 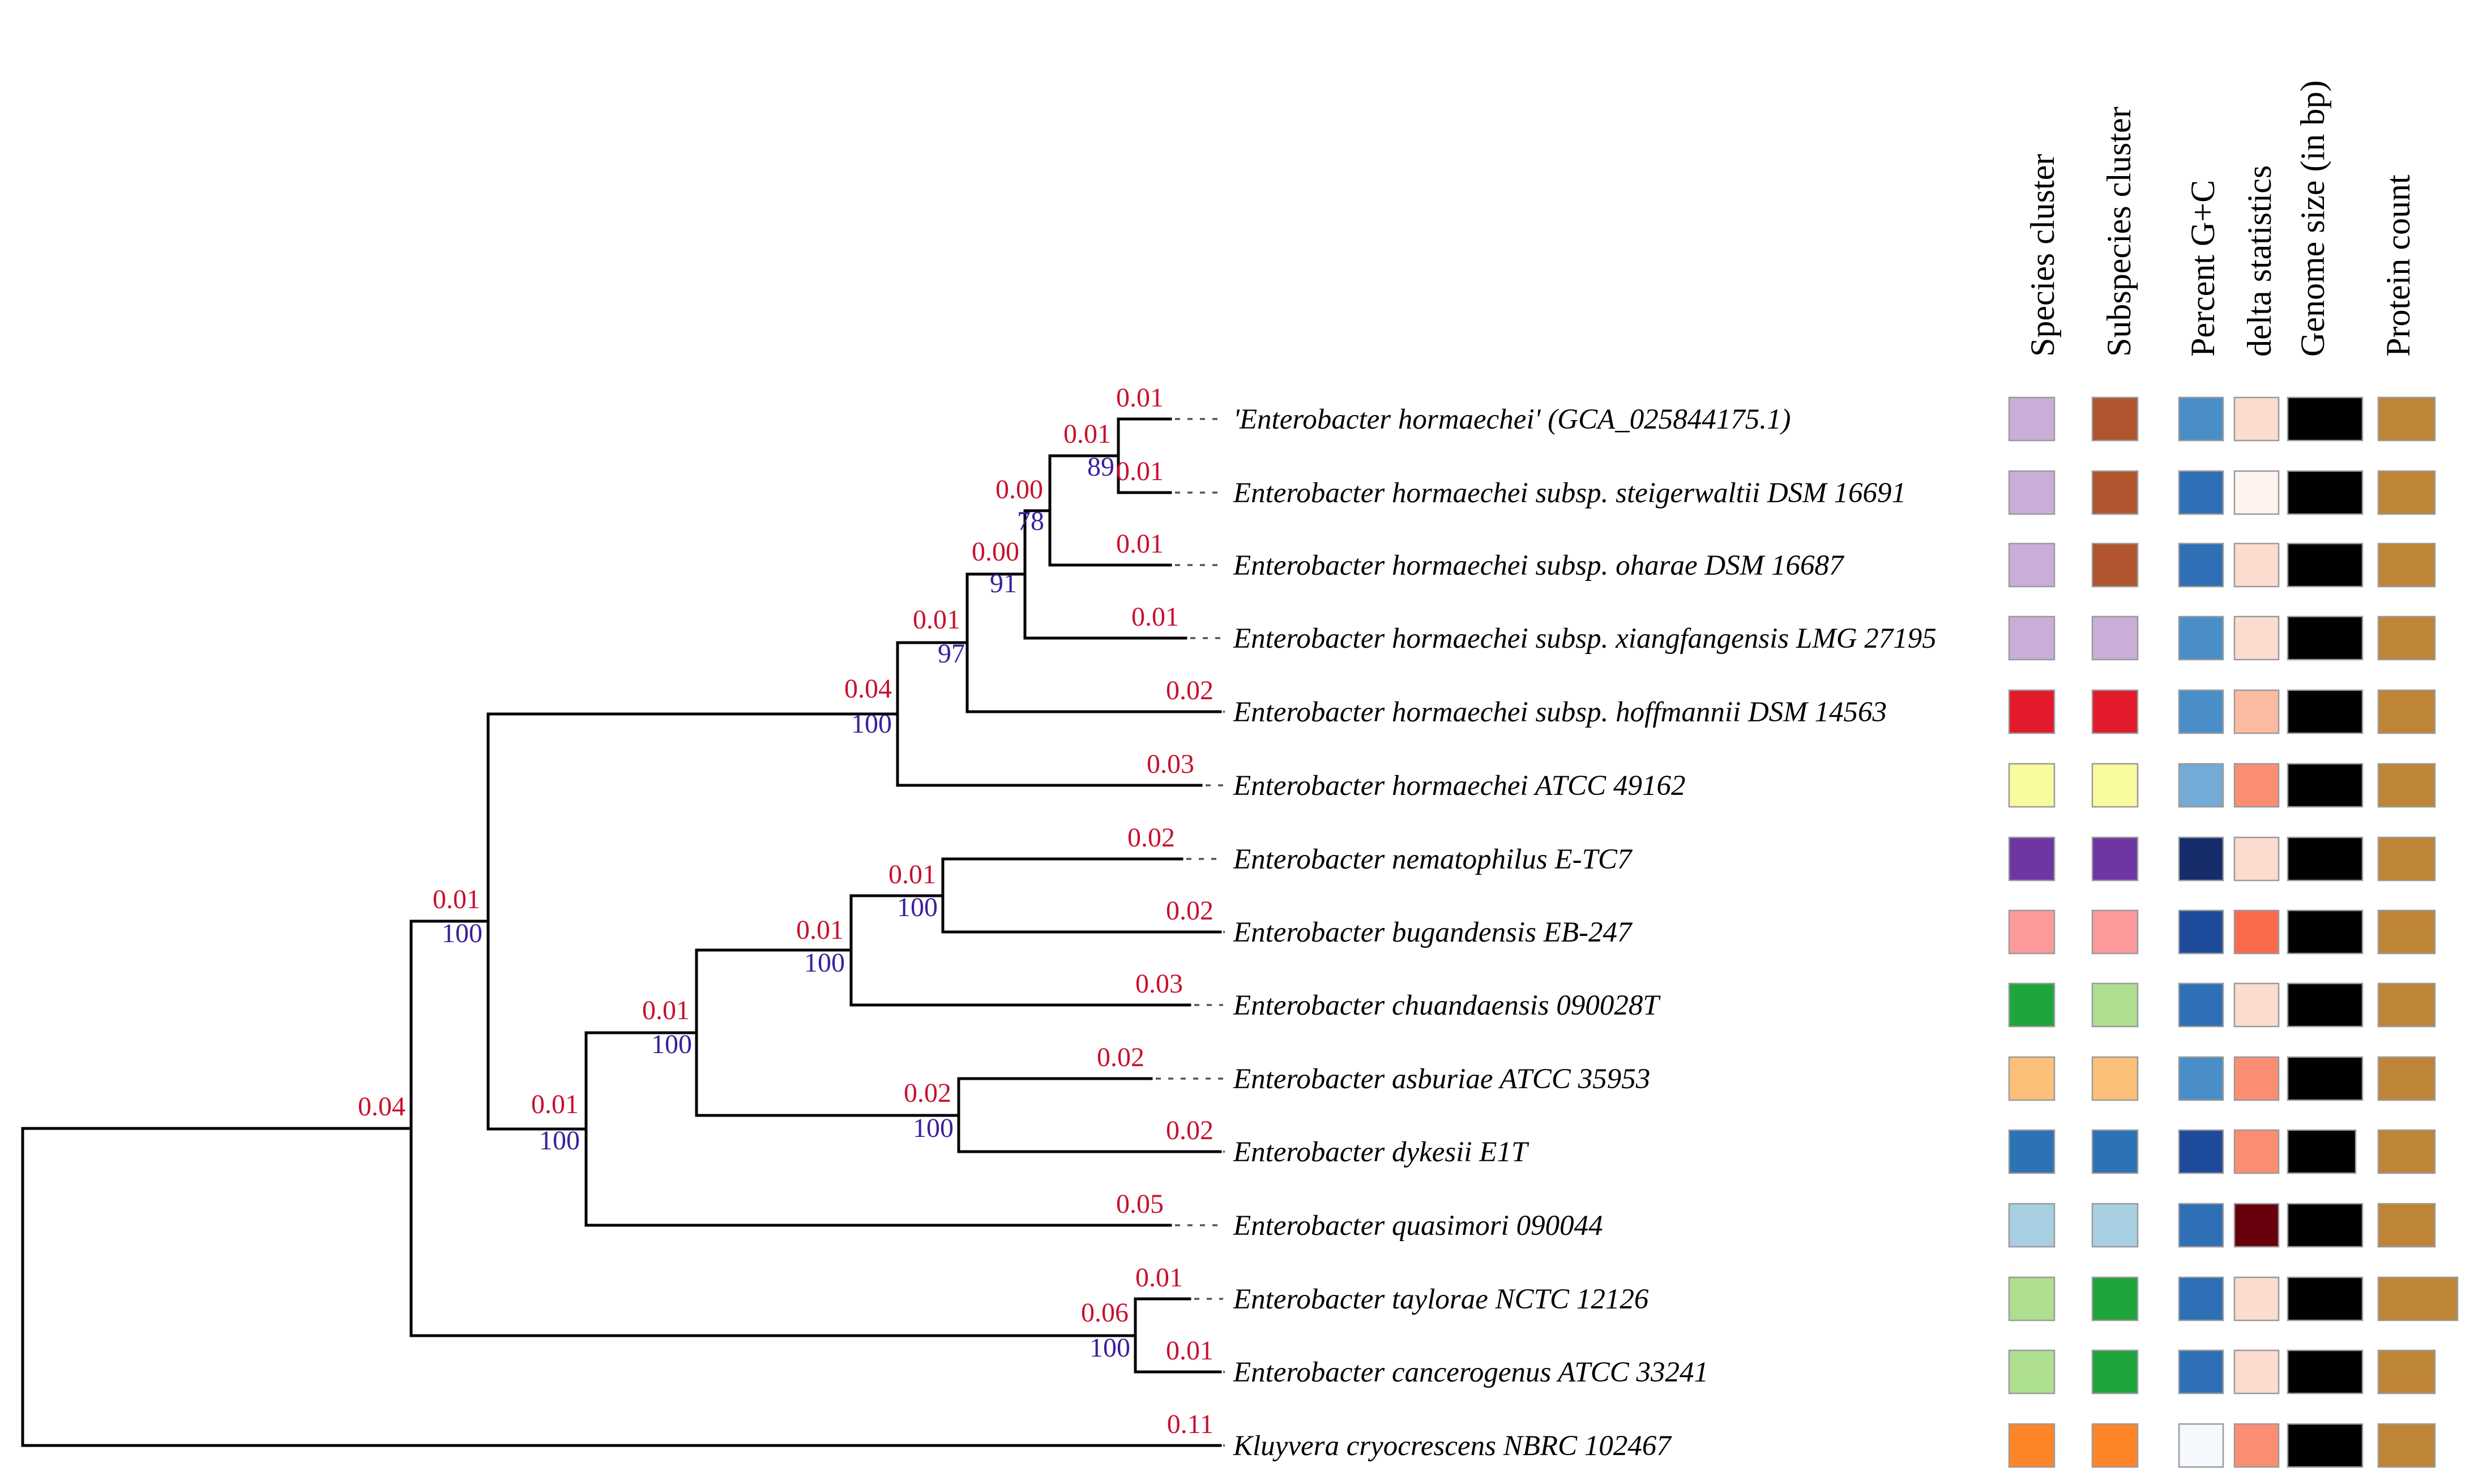 I want to click on taxon-label: Enterobacter hormaechei ATCC 49162, so click(x=1459, y=786).